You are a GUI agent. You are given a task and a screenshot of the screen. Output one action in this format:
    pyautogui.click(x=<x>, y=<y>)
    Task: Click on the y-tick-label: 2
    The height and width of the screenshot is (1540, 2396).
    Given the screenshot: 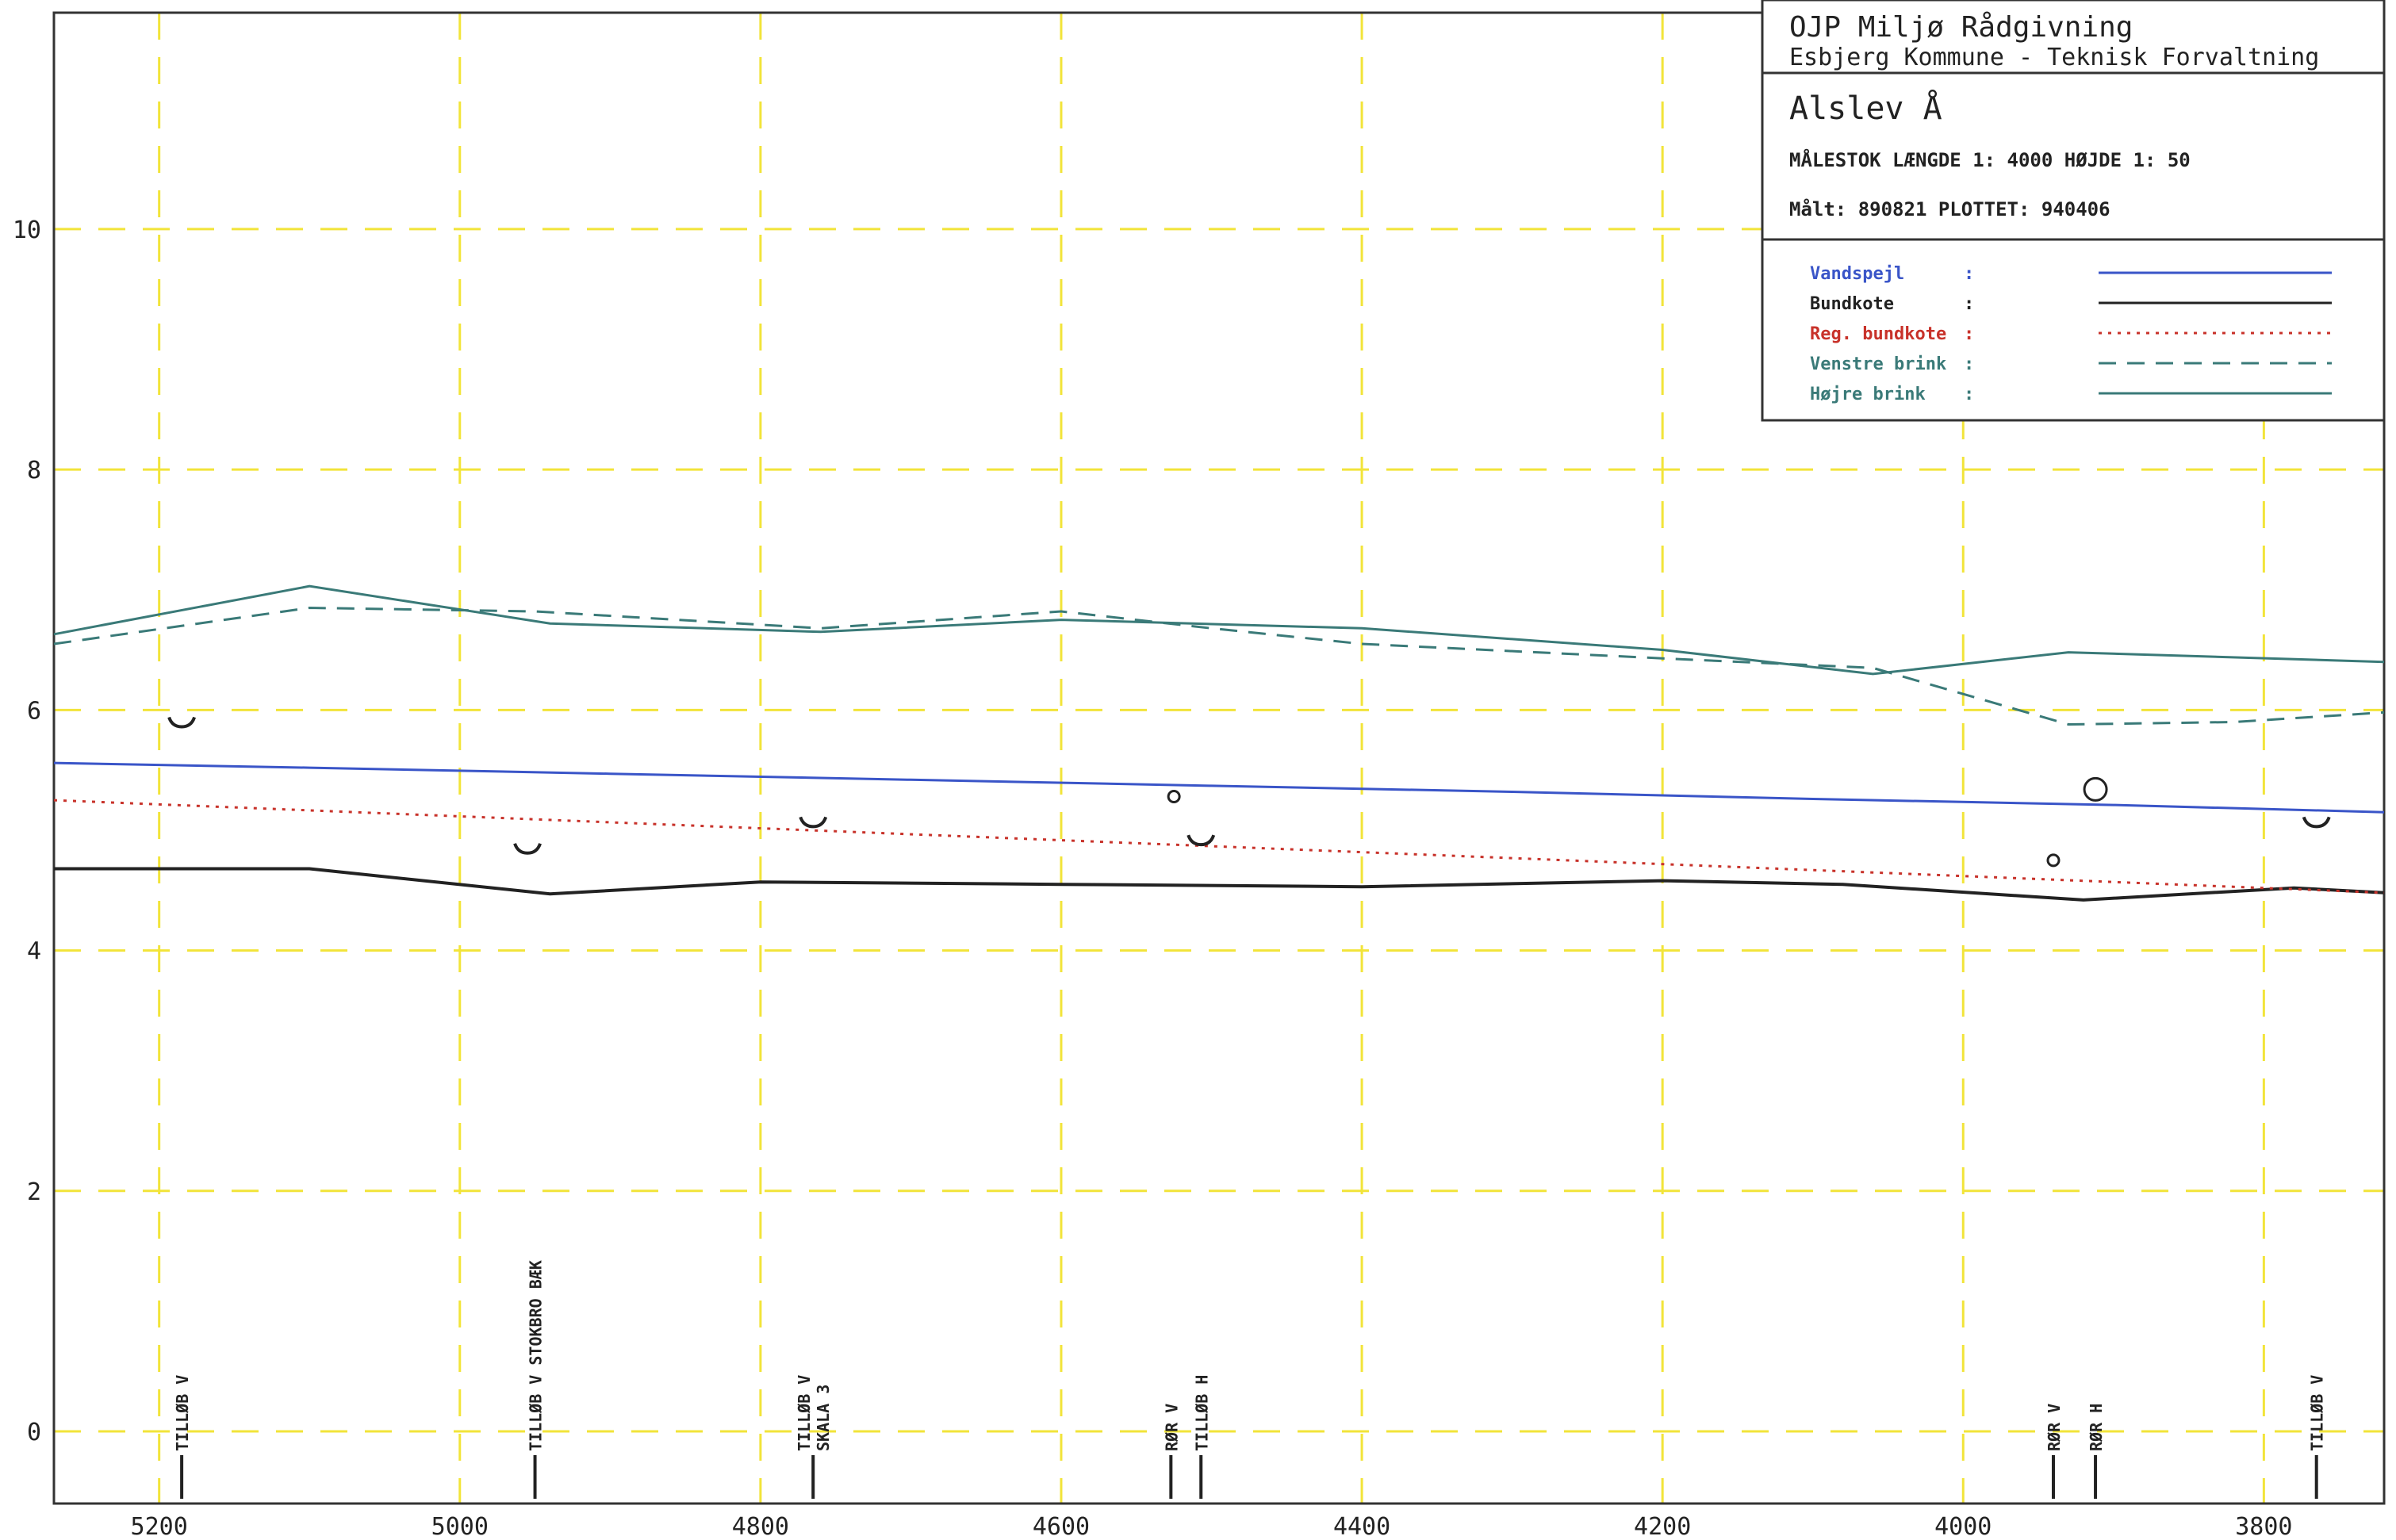 What is the action you would take?
    pyautogui.click(x=34, y=1192)
    